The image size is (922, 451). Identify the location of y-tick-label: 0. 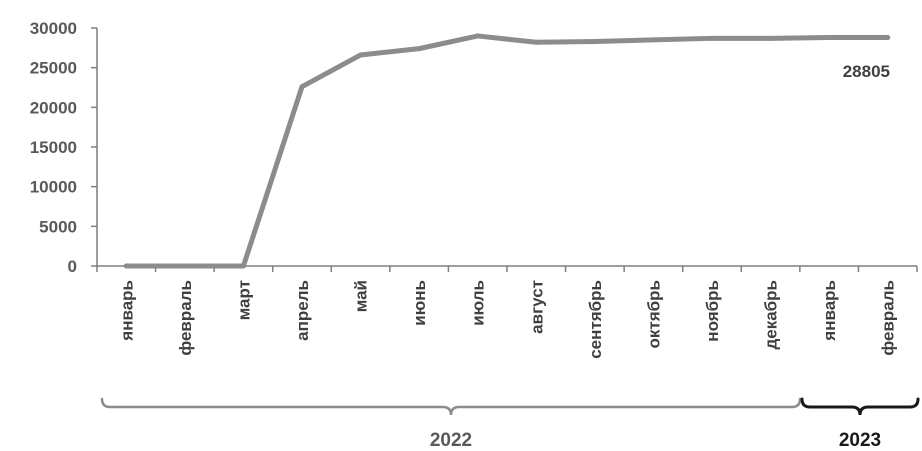
(72, 266).